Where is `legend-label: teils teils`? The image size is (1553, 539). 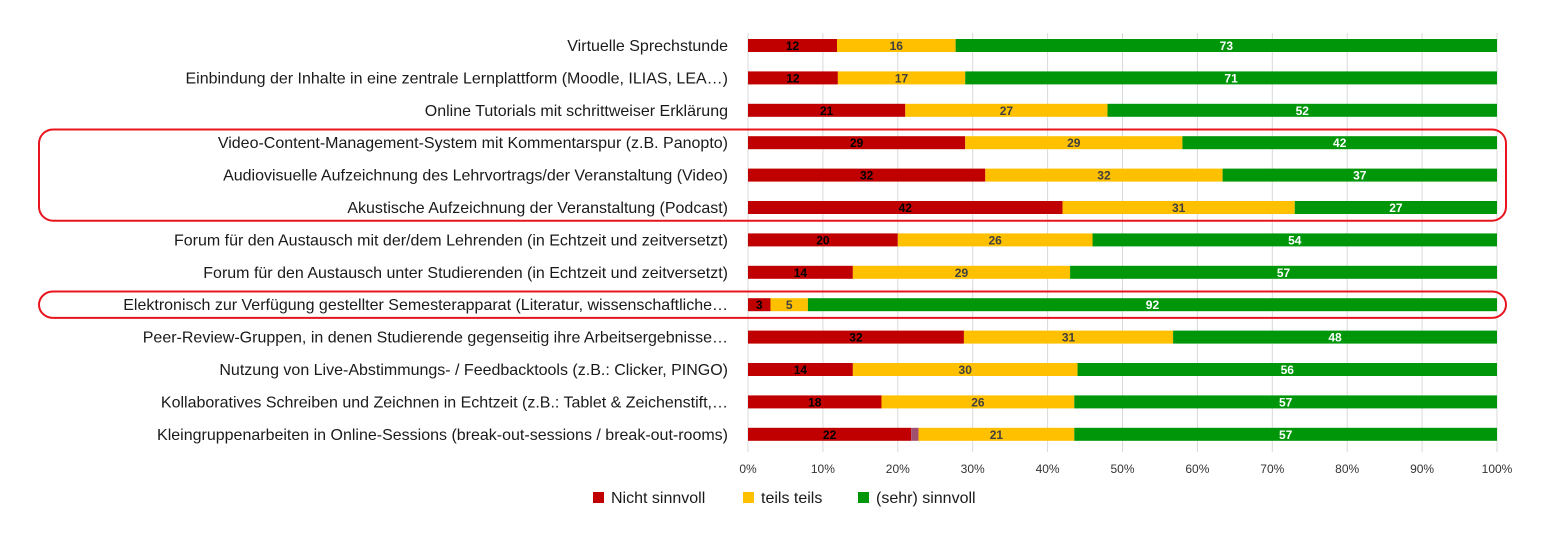 legend-label: teils teils is located at coordinates (791, 498).